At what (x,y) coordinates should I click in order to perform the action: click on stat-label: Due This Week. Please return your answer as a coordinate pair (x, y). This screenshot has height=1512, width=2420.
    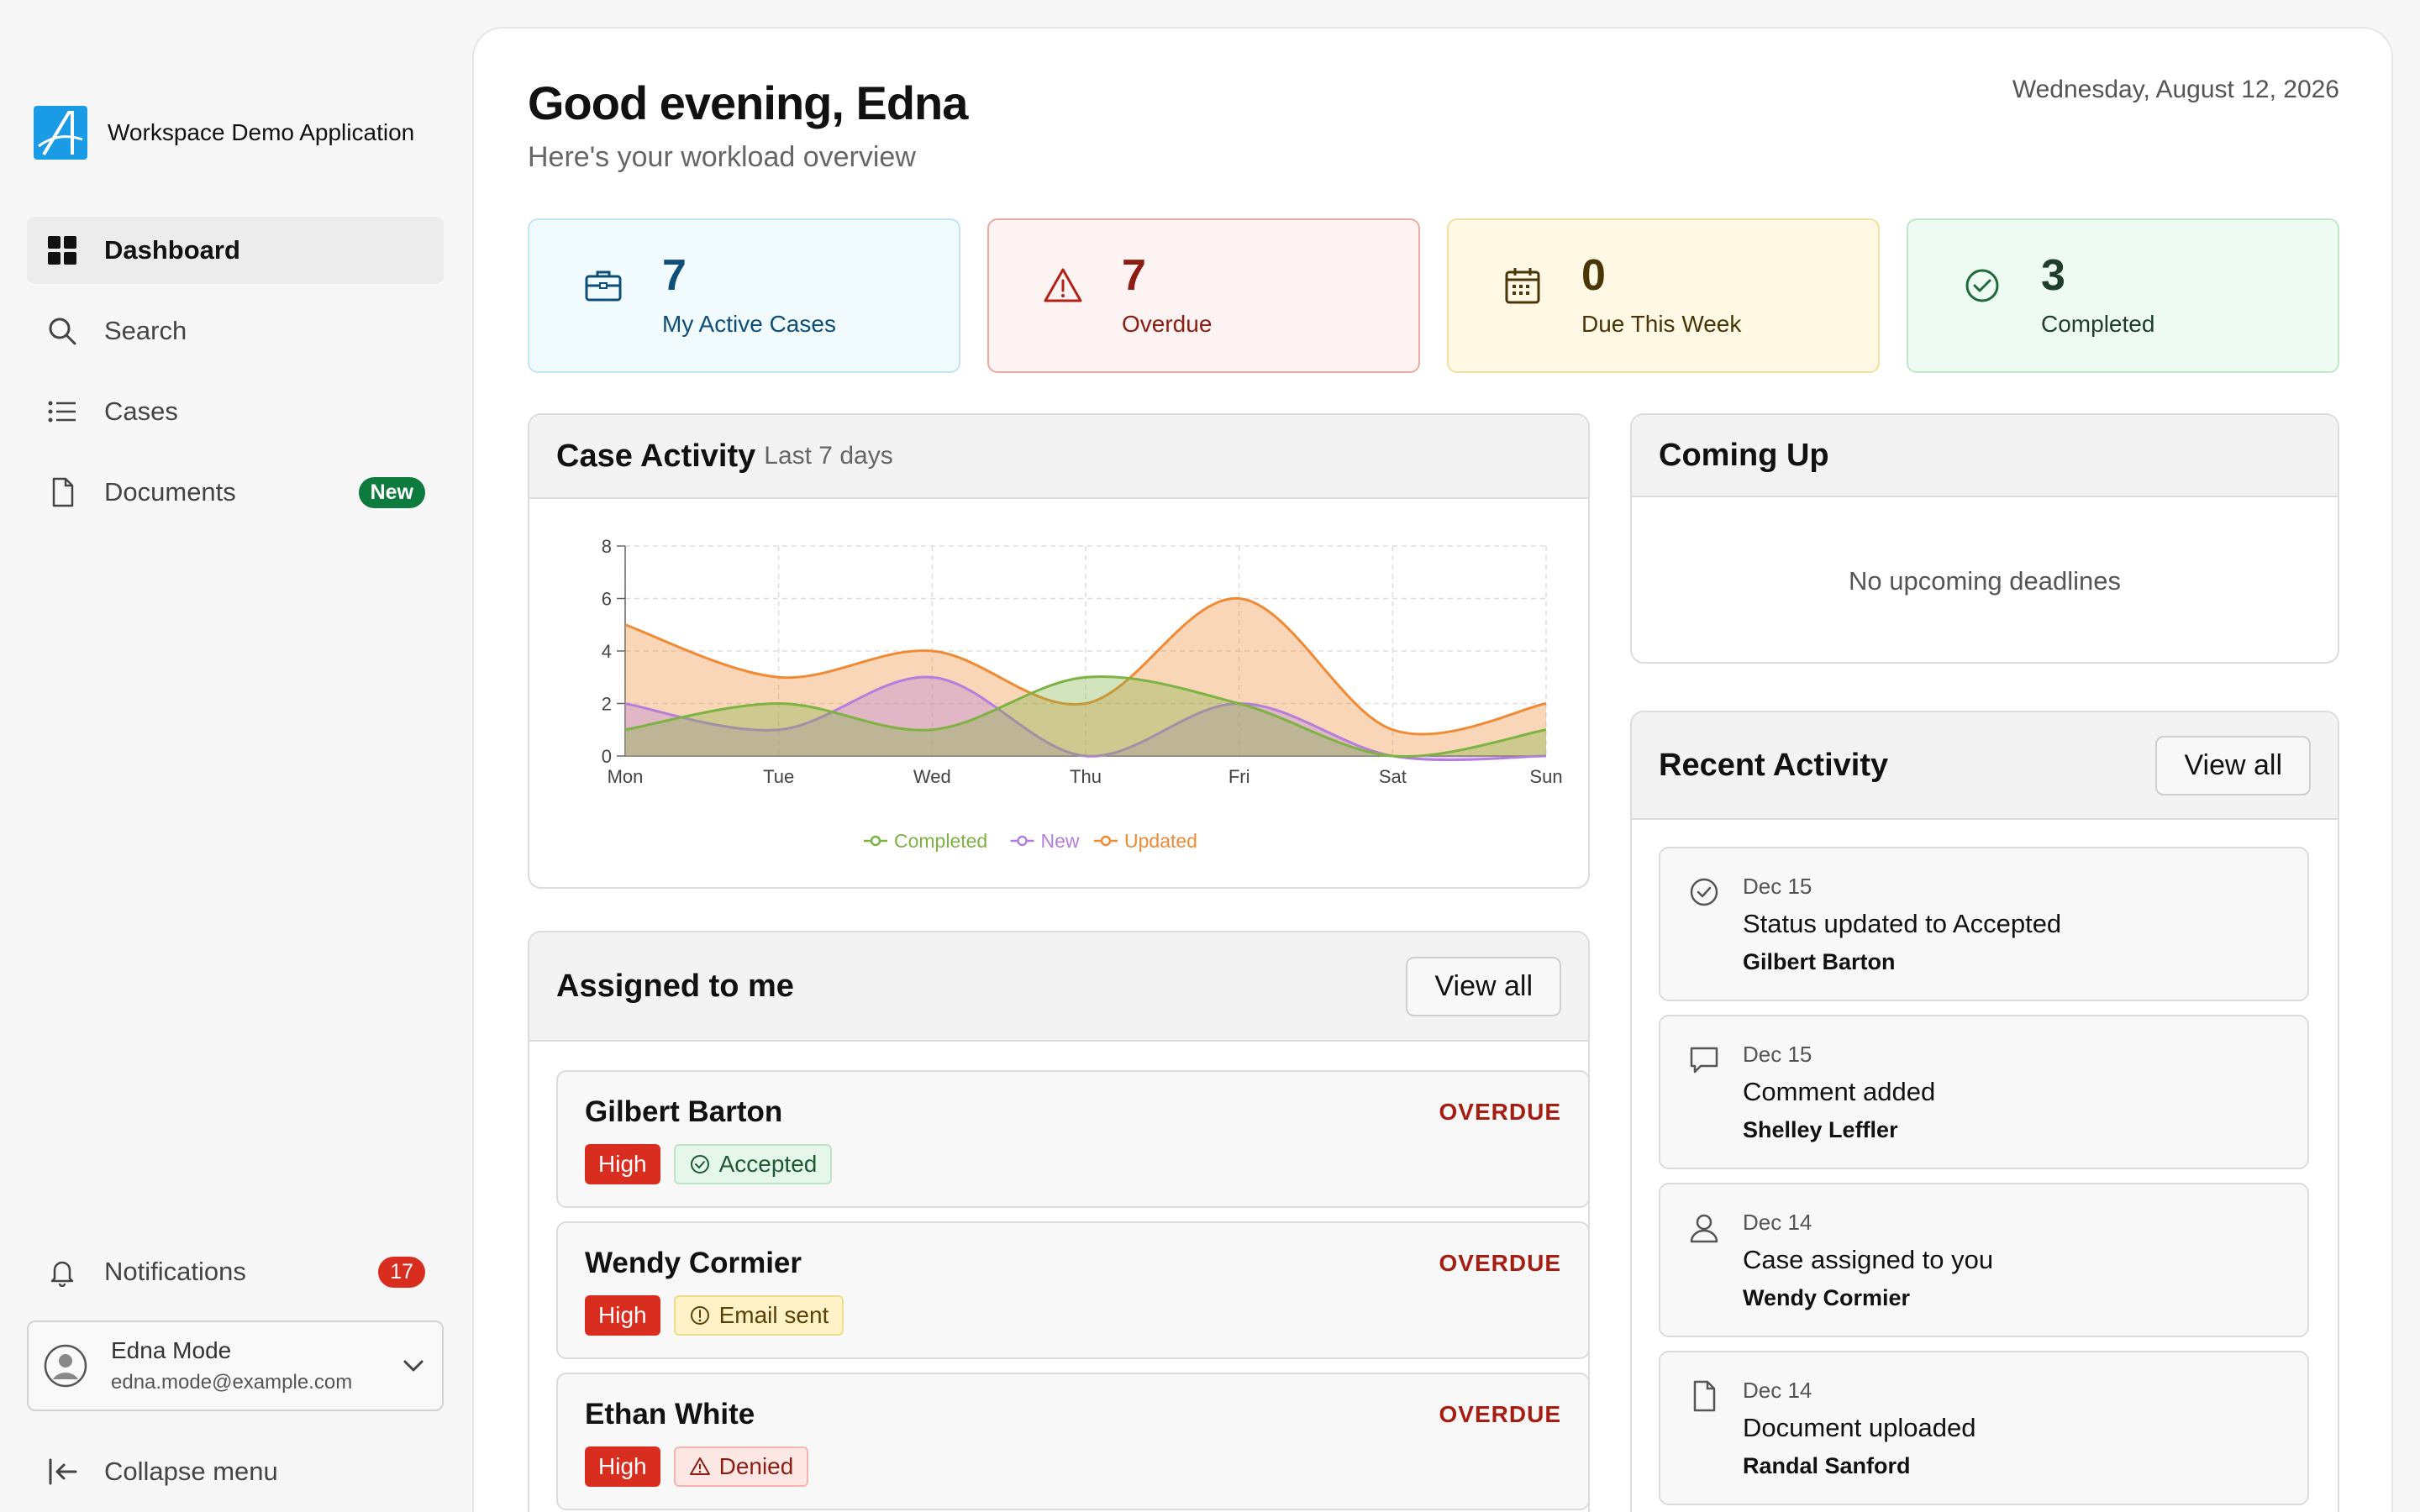
    Looking at the image, I should click on (1661, 324).